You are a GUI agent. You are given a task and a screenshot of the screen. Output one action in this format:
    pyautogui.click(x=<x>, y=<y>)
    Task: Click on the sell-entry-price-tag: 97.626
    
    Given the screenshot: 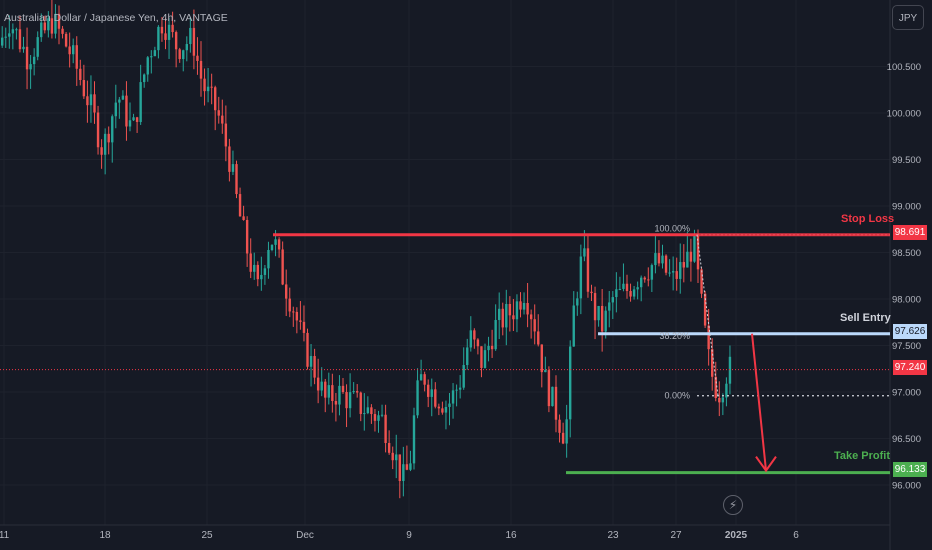 What is the action you would take?
    pyautogui.click(x=910, y=331)
    